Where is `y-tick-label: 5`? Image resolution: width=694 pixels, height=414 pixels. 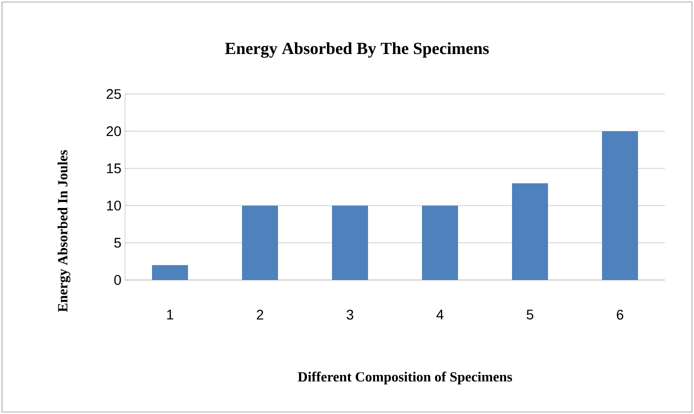 y-tick-label: 5 is located at coordinates (117, 243).